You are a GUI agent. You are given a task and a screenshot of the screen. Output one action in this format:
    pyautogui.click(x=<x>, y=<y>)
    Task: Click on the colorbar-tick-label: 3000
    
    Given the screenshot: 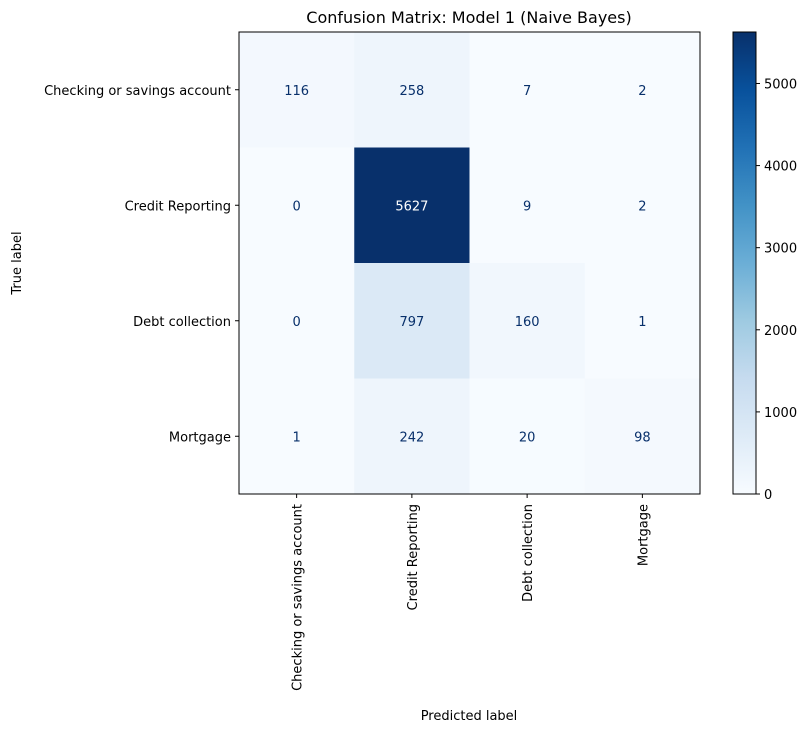 What is the action you would take?
    pyautogui.click(x=780, y=249)
    